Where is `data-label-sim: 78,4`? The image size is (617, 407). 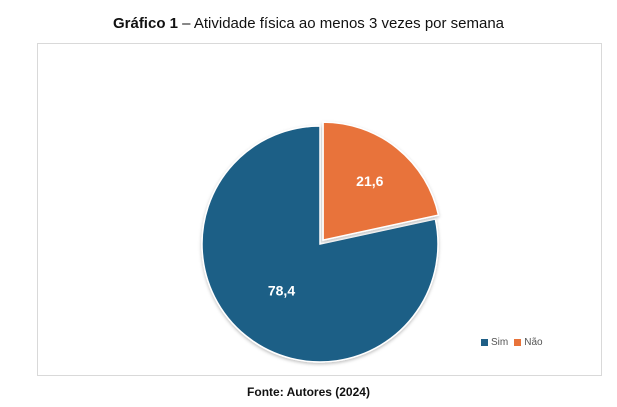
data-label-sim: 78,4 is located at coordinates (281, 290).